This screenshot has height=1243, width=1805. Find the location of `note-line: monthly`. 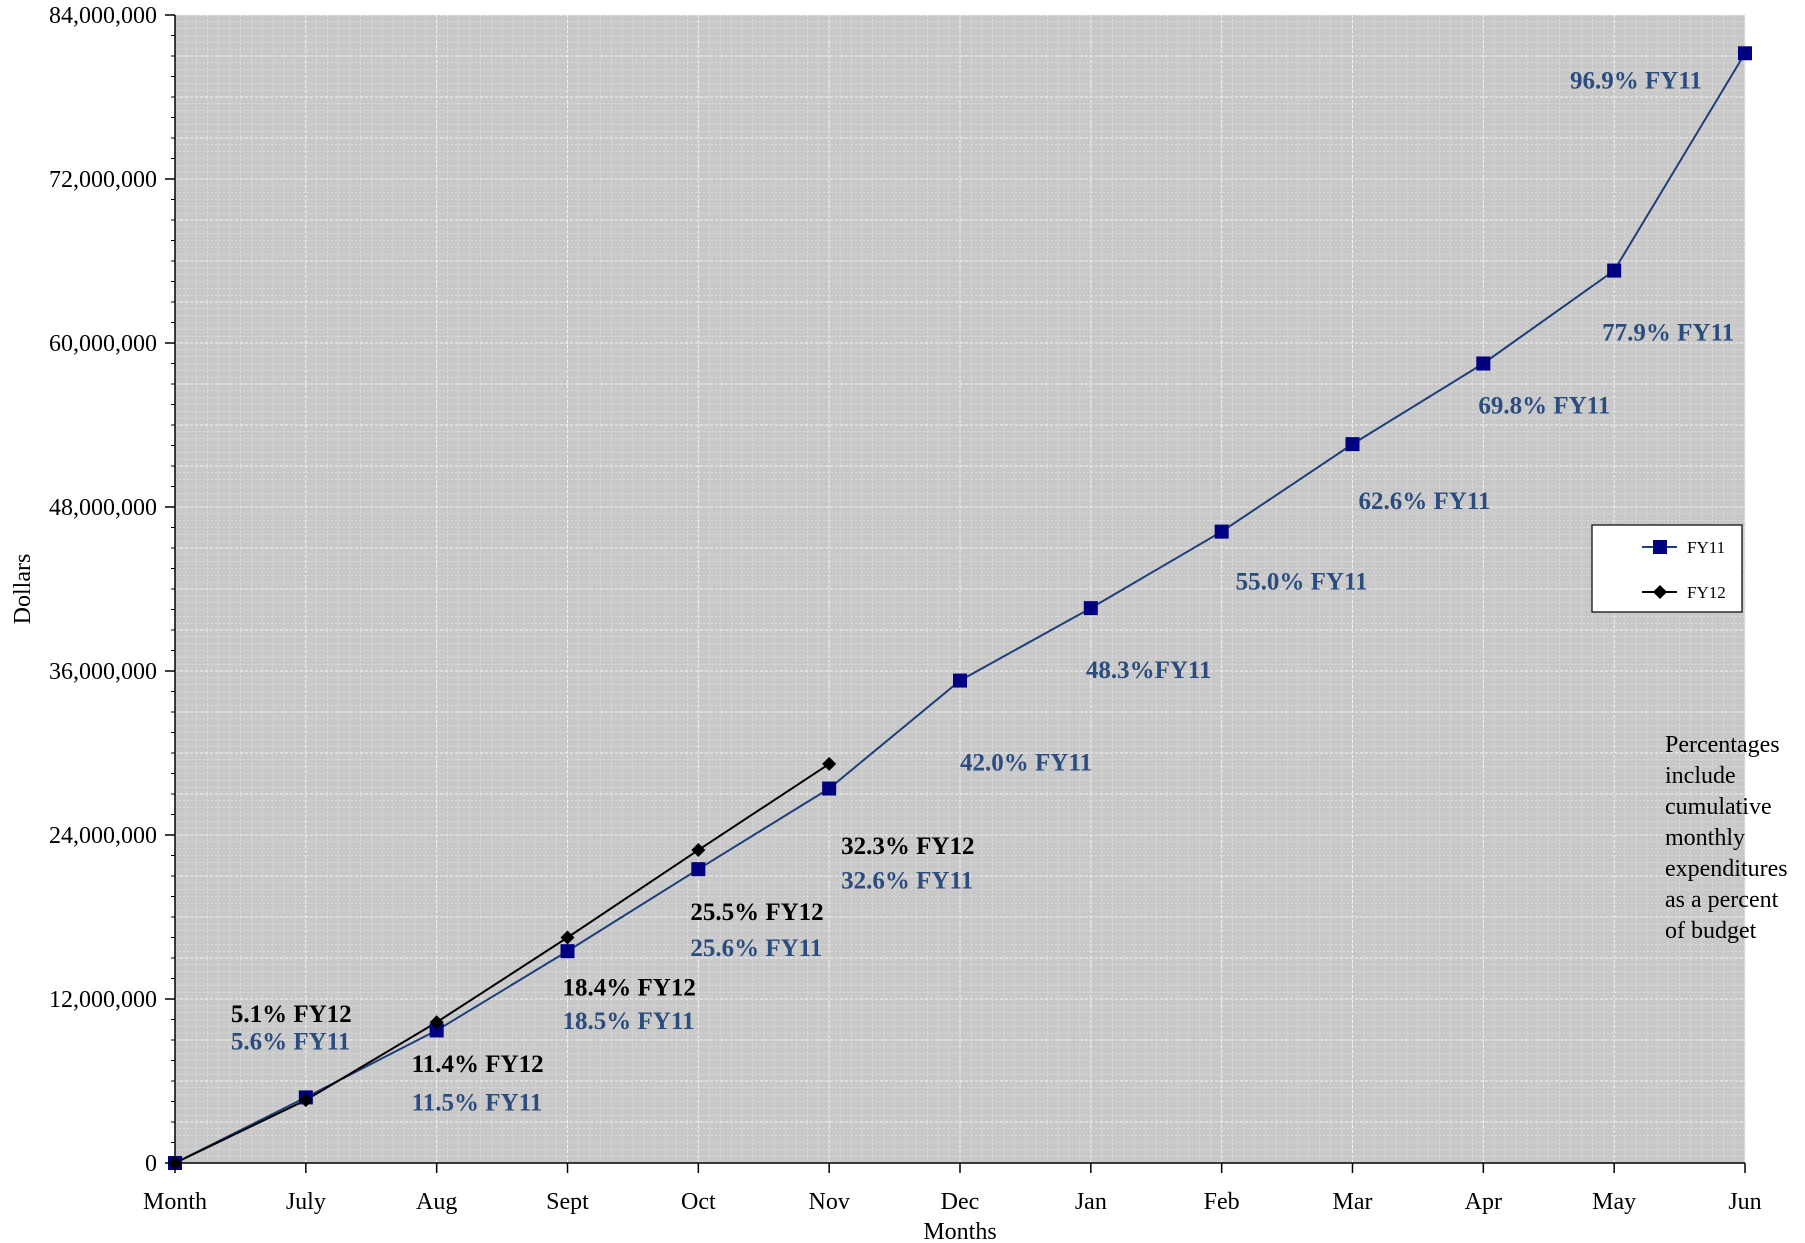

note-line: monthly is located at coordinates (1705, 838).